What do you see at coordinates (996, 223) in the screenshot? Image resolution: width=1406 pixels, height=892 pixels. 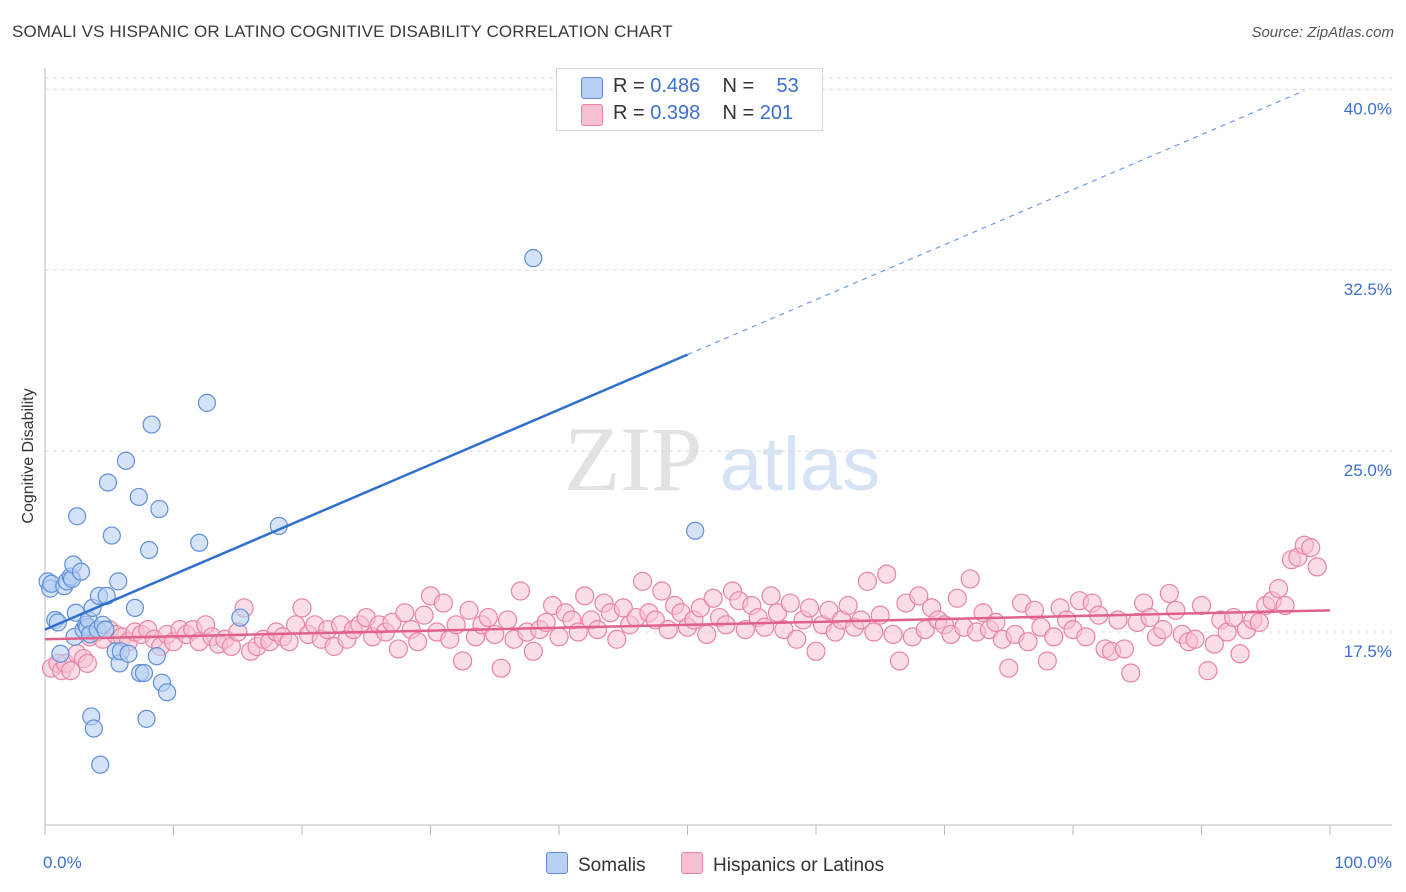 I see `somali-trend-extension` at bounding box center [996, 223].